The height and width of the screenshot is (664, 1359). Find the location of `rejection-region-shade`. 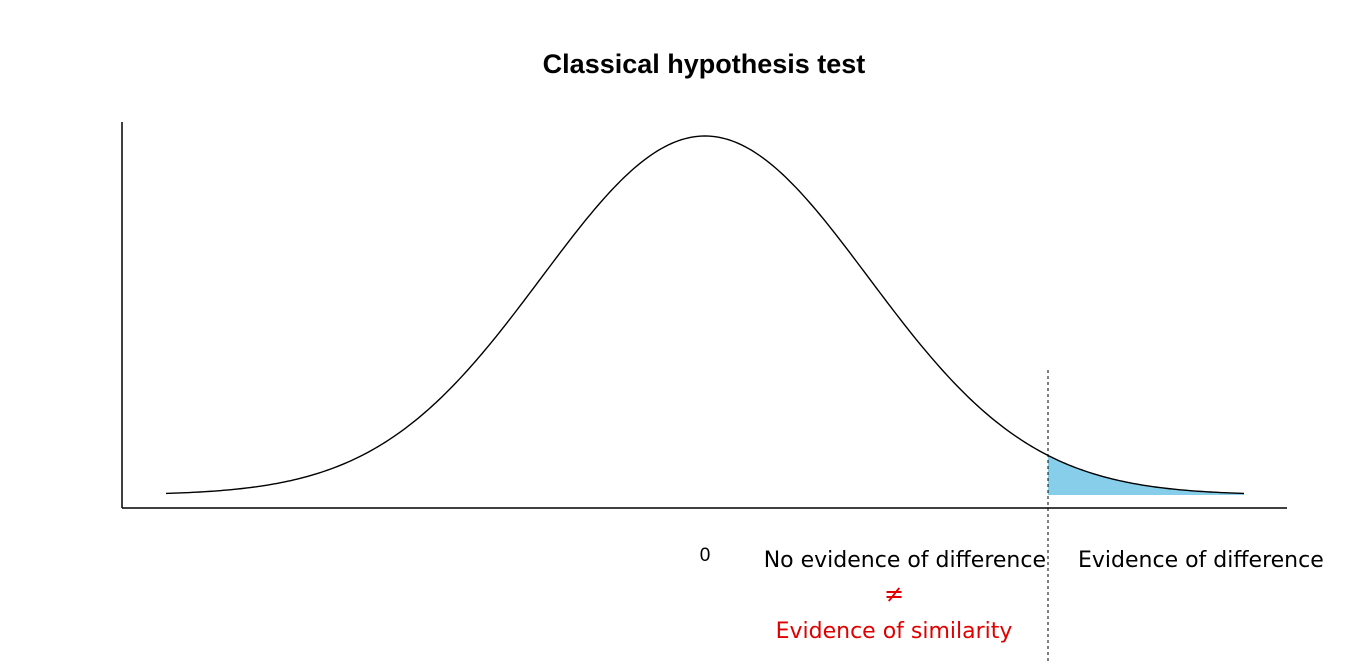

rejection-region-shade is located at coordinates (1146, 475).